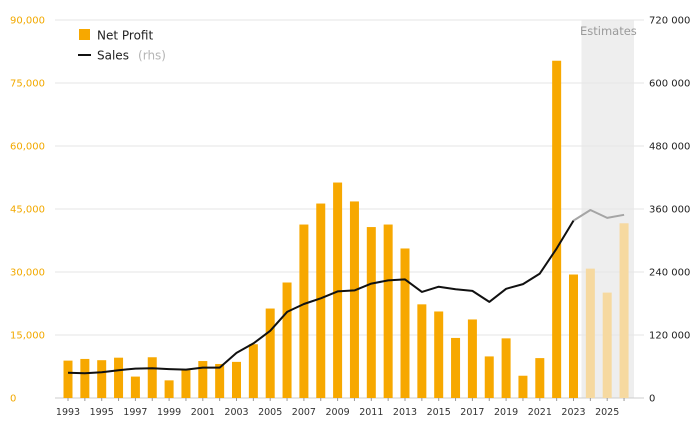  I want to click on net-profit-bar-2003, so click(236, 379).